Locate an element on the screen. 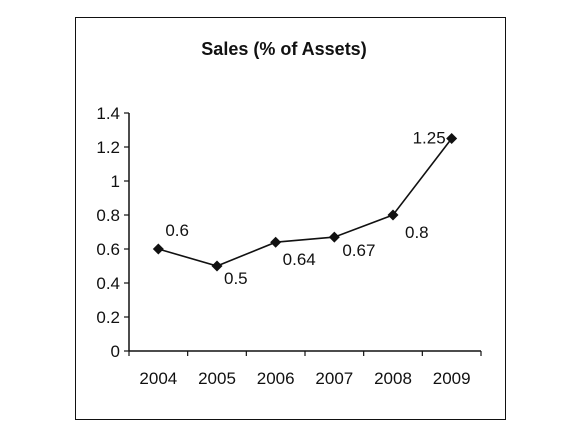  y-tick-label: 1.4 is located at coordinates (108, 113).